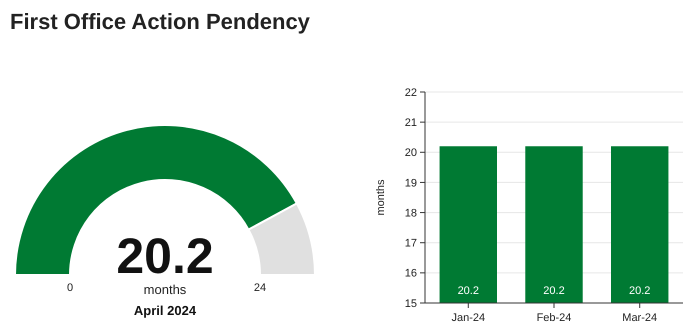  Describe the element at coordinates (165, 289) in the screenshot. I see `text: months` at that location.